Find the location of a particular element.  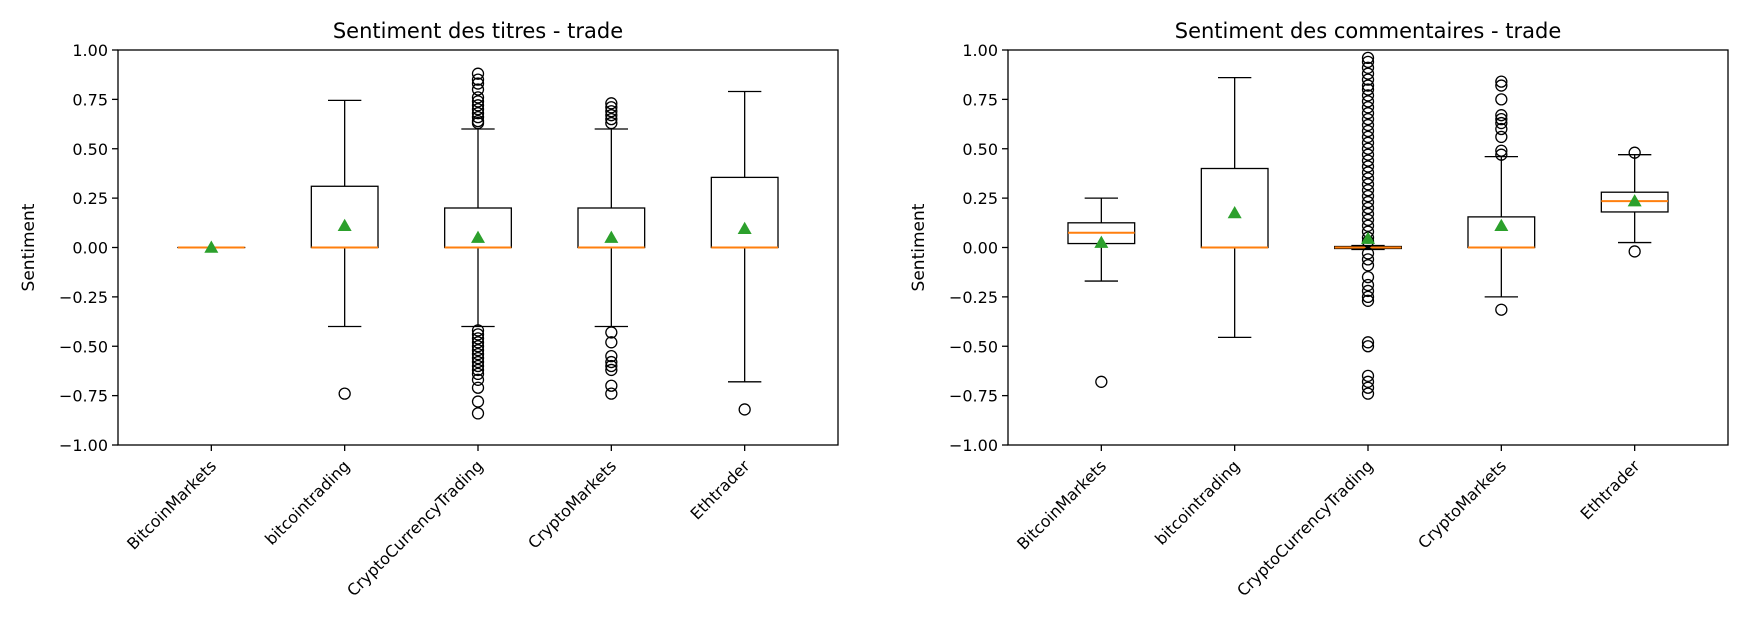

iqr-box is located at coordinates (344, 217).